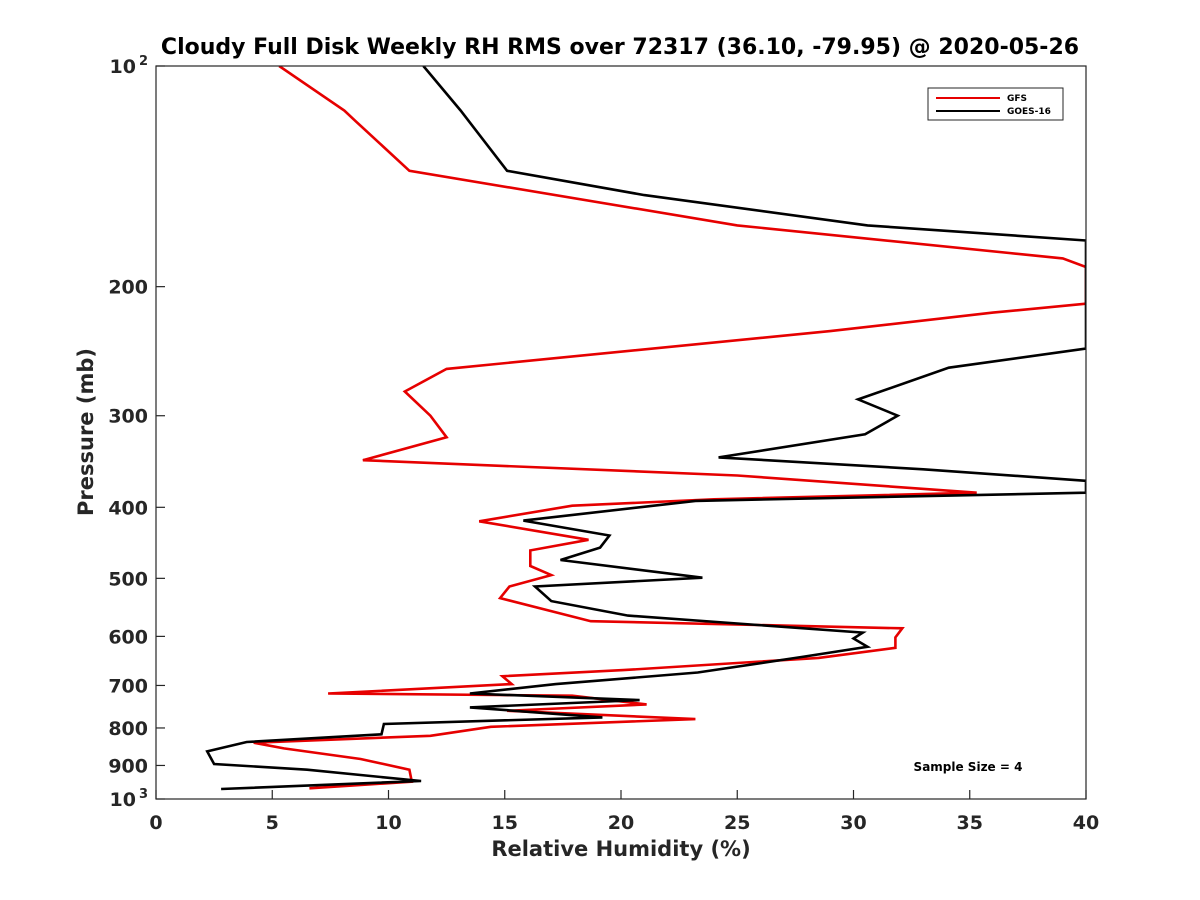  What do you see at coordinates (1017, 99) in the screenshot?
I see `legend-label-gfs: GFS` at bounding box center [1017, 99].